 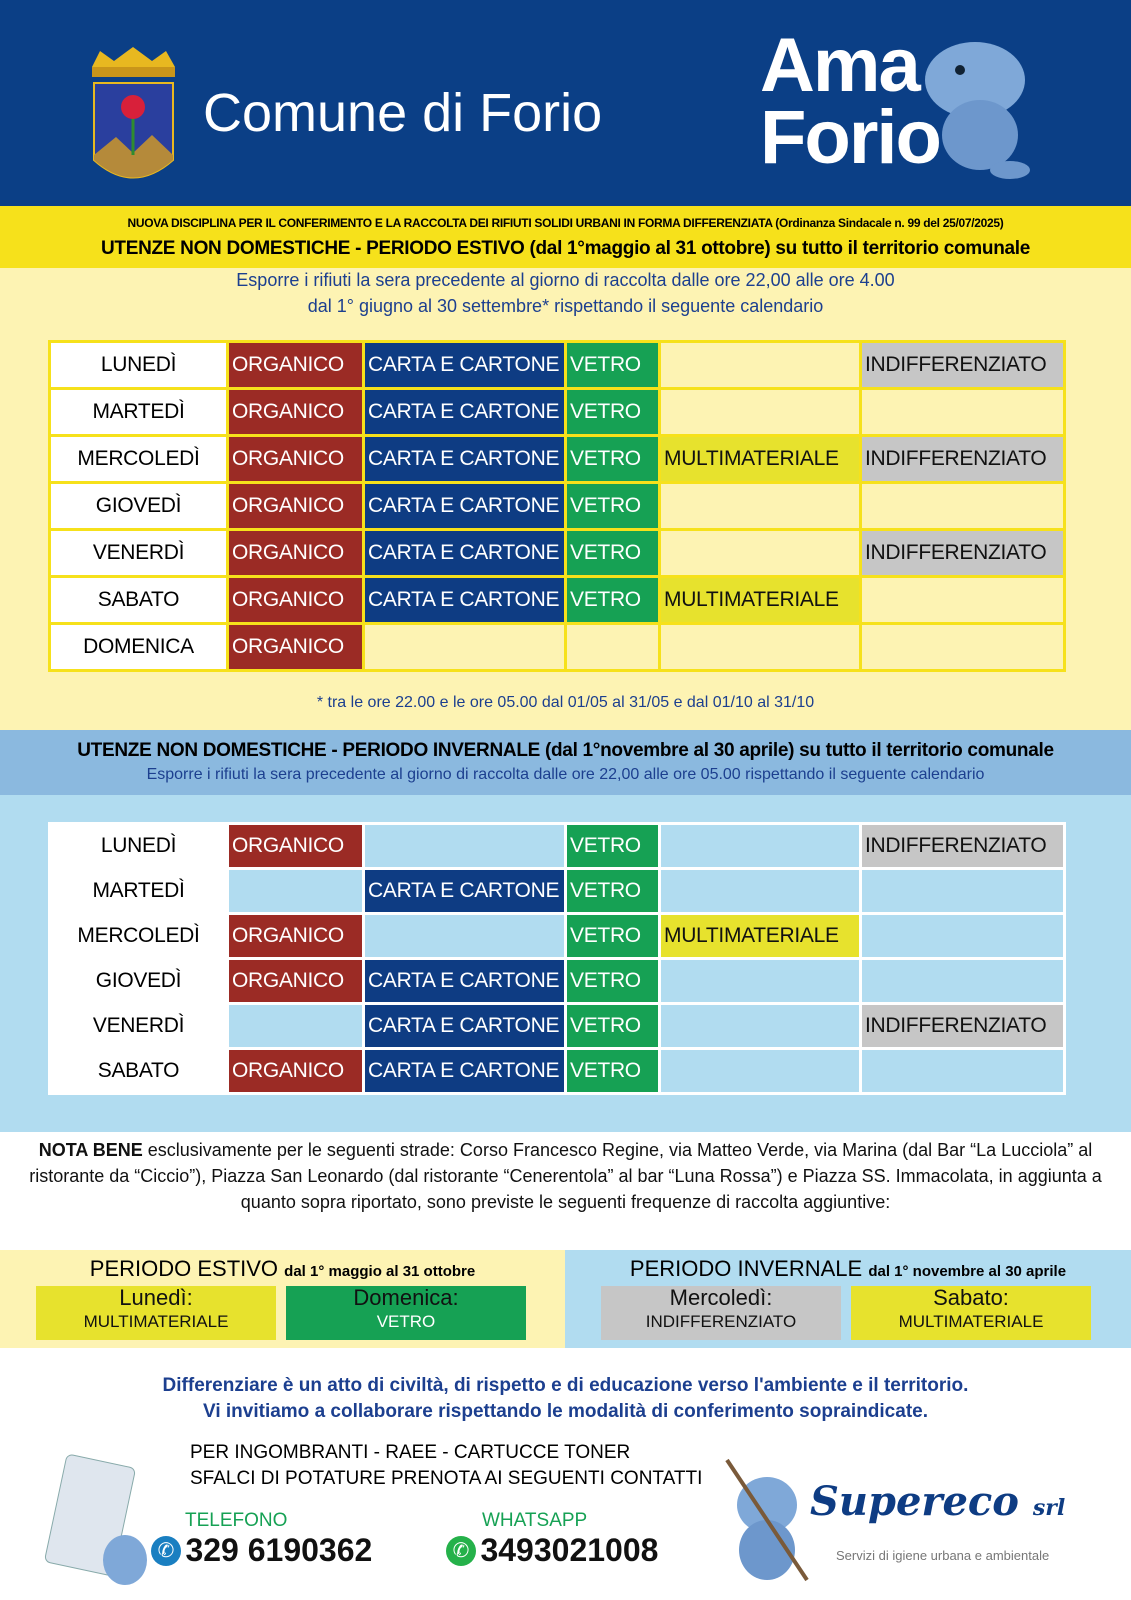 What do you see at coordinates (557, 846) in the screenshot?
I see `schedule-row: LUNEDÌ ORGANICO VETRO INDIFFERENZIATO` at bounding box center [557, 846].